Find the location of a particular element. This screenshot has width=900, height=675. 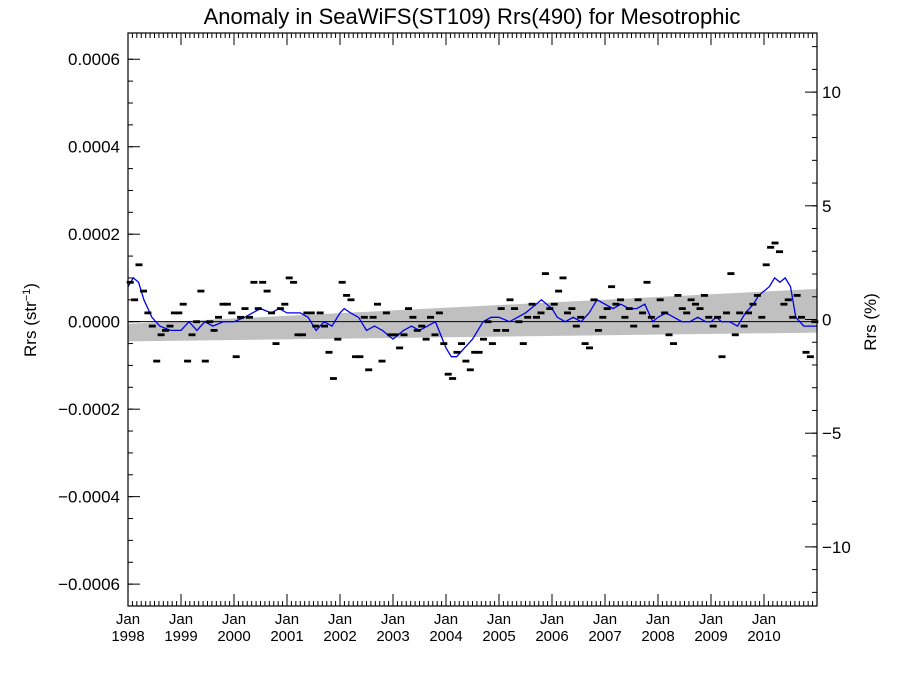

y-axis-left-label-close: ) is located at coordinates (30, 286).